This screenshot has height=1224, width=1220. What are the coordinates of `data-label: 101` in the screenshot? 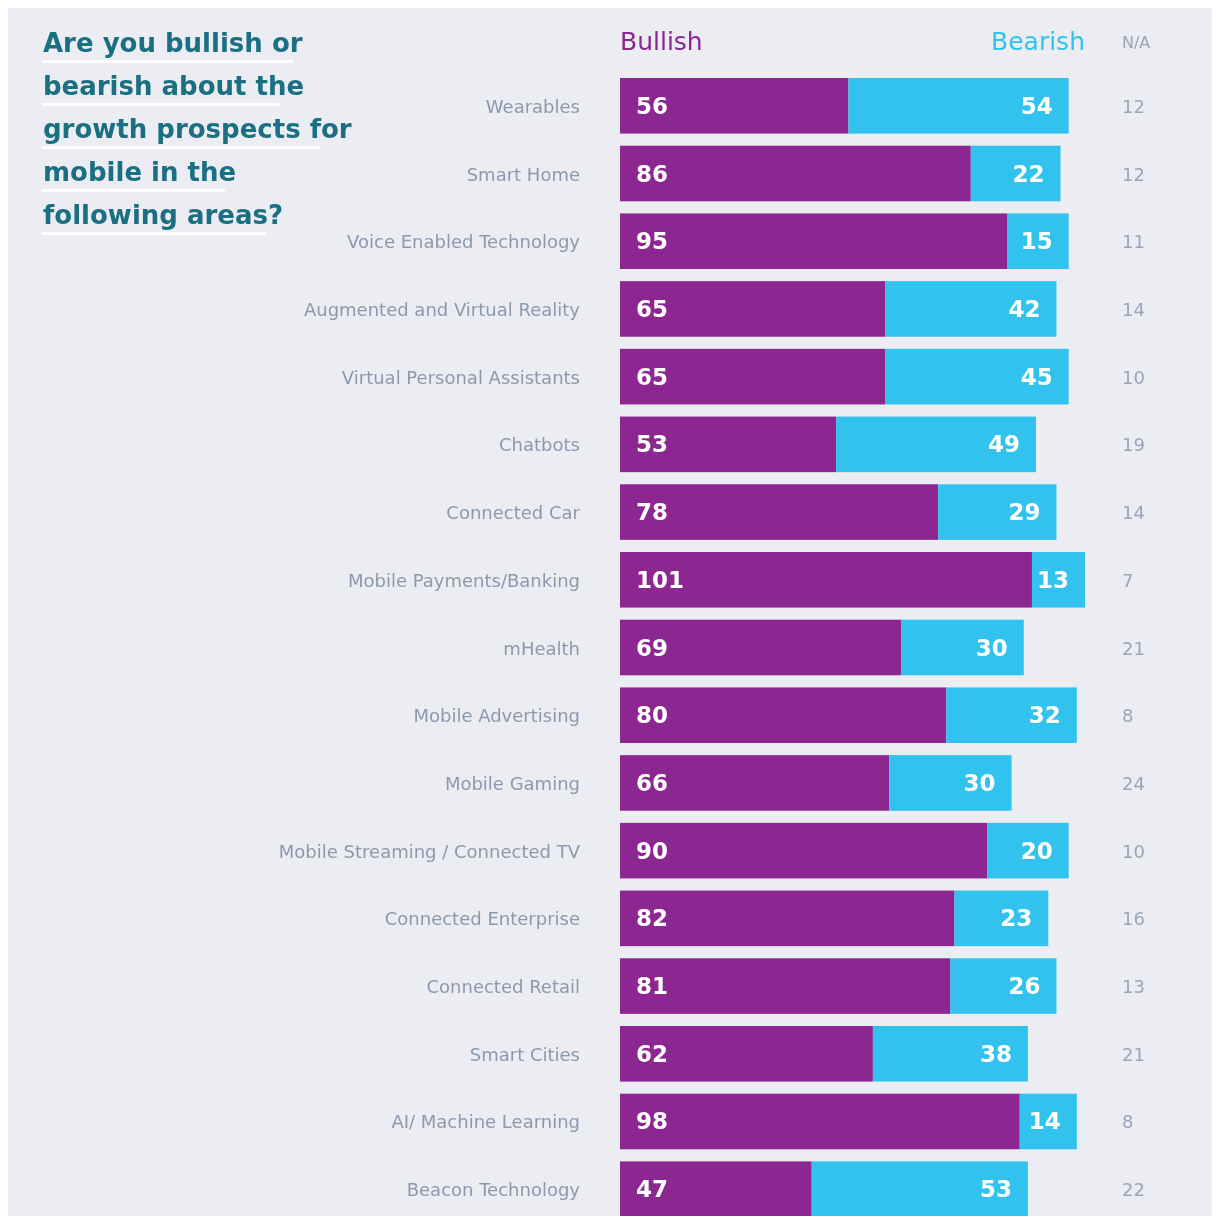 It's located at (660, 579).